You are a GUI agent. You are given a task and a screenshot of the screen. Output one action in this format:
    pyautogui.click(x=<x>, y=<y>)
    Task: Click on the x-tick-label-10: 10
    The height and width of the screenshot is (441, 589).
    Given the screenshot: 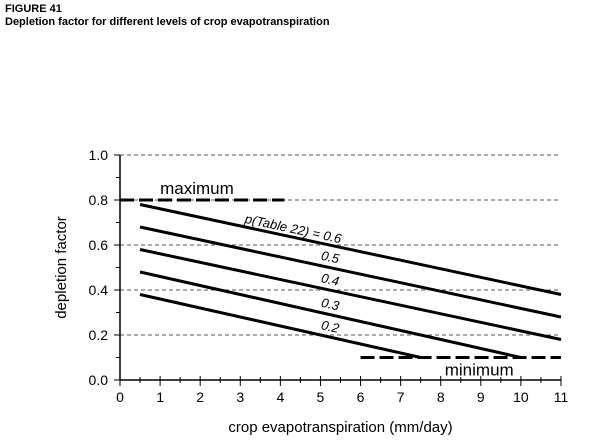 What is the action you would take?
    pyautogui.click(x=521, y=397)
    